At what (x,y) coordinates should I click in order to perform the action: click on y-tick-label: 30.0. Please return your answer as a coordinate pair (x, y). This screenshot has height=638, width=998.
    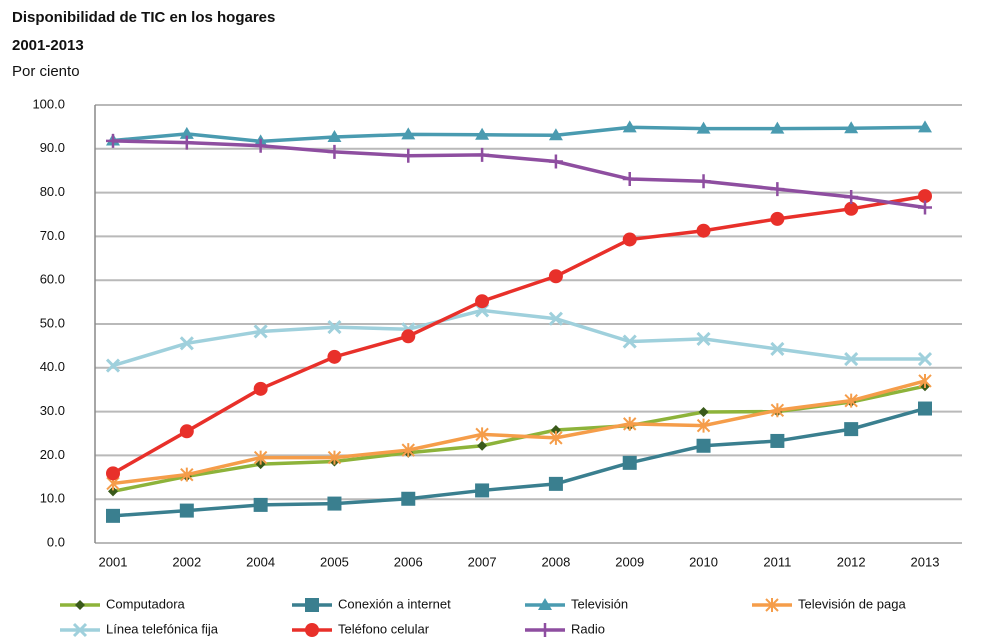
    Looking at the image, I should click on (52, 410).